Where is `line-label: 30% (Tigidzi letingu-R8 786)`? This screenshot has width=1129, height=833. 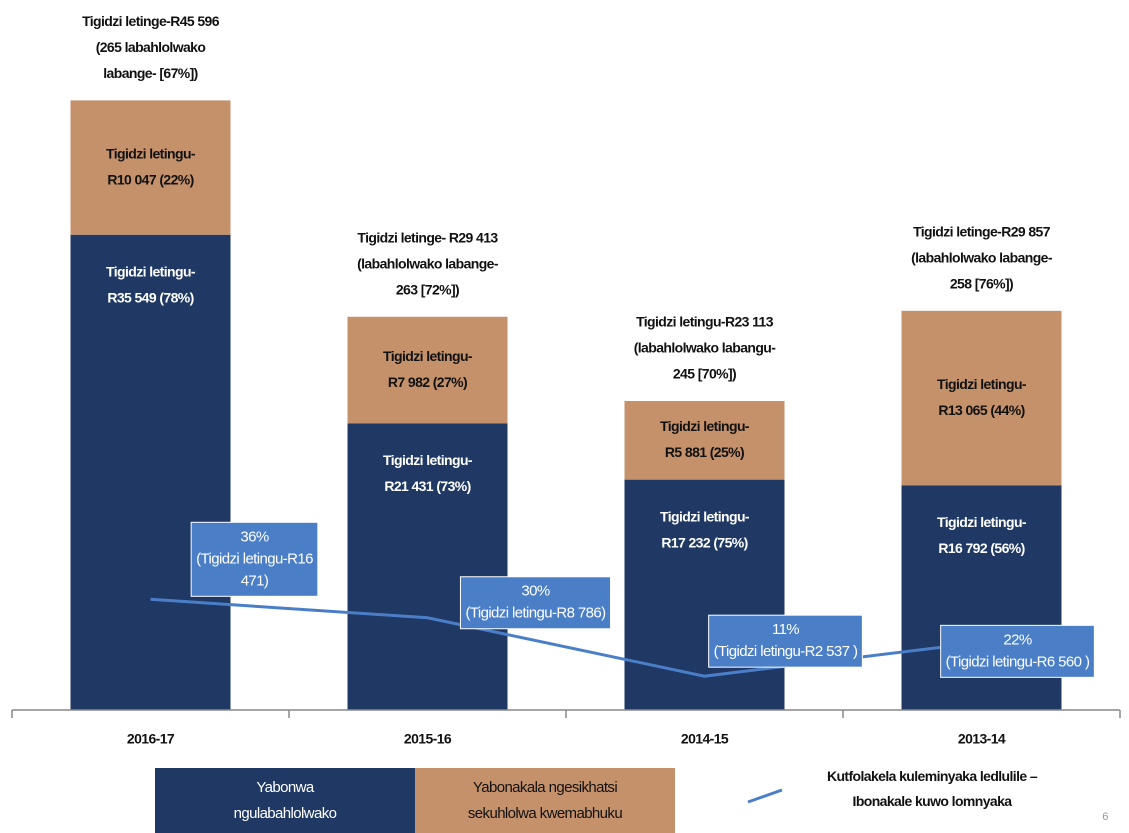
line-label: 30% (Tigidzi letingu-R8 786) is located at coordinates (535, 603).